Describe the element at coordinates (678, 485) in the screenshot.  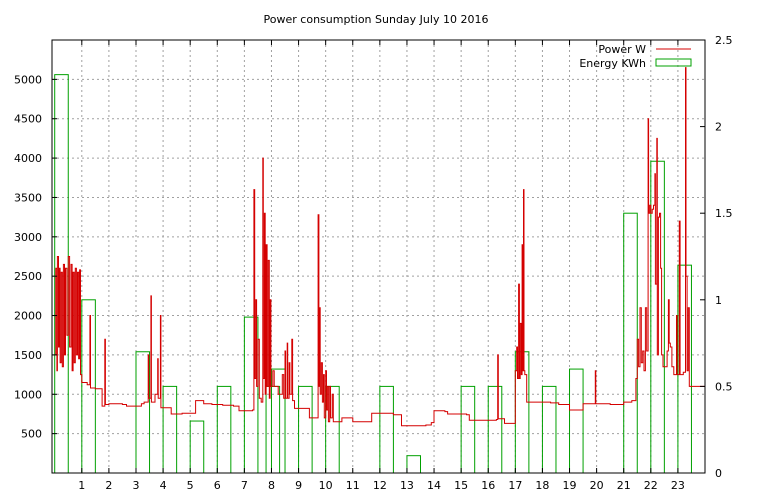
I see `x-tick-label: 23` at that location.